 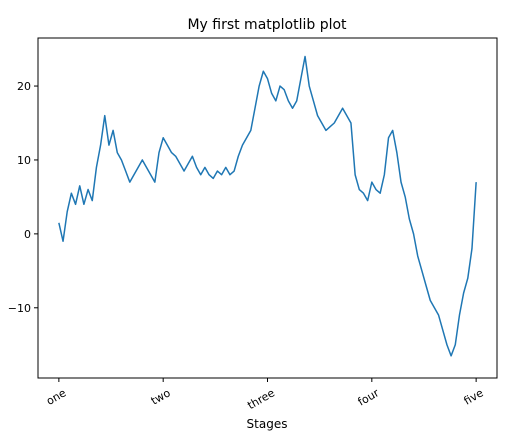 I want to click on y-tick-label: 20, so click(x=24, y=86).